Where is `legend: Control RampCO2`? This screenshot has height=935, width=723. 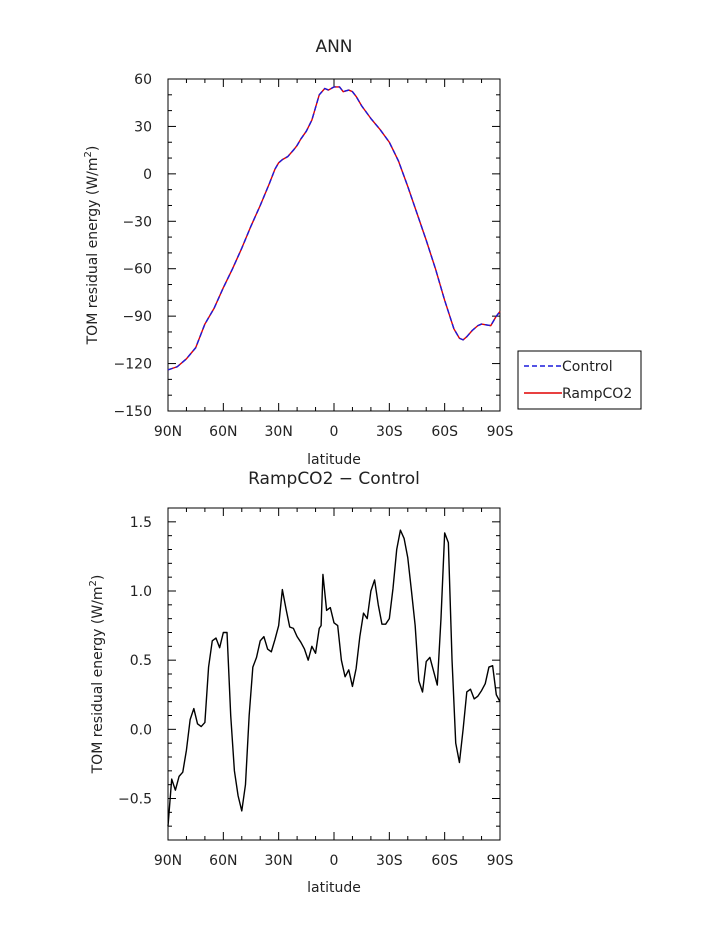 legend: Control RampCO2 is located at coordinates (579, 380).